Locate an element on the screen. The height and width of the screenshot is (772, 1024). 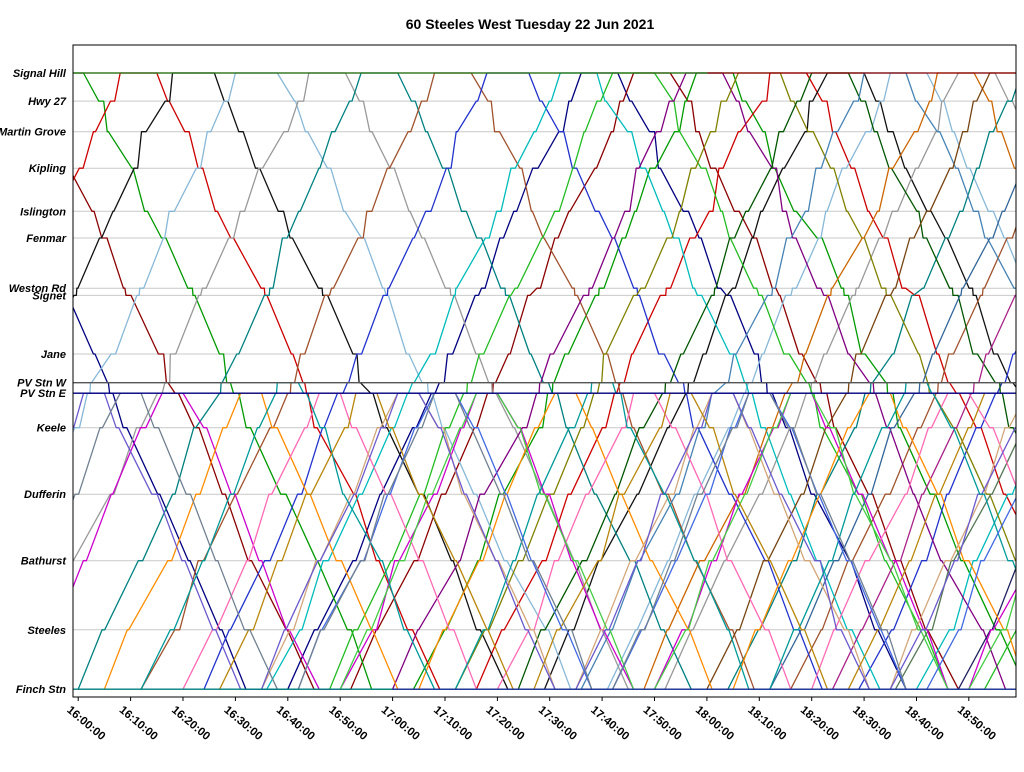
station-label: Signet is located at coordinates (49, 296).